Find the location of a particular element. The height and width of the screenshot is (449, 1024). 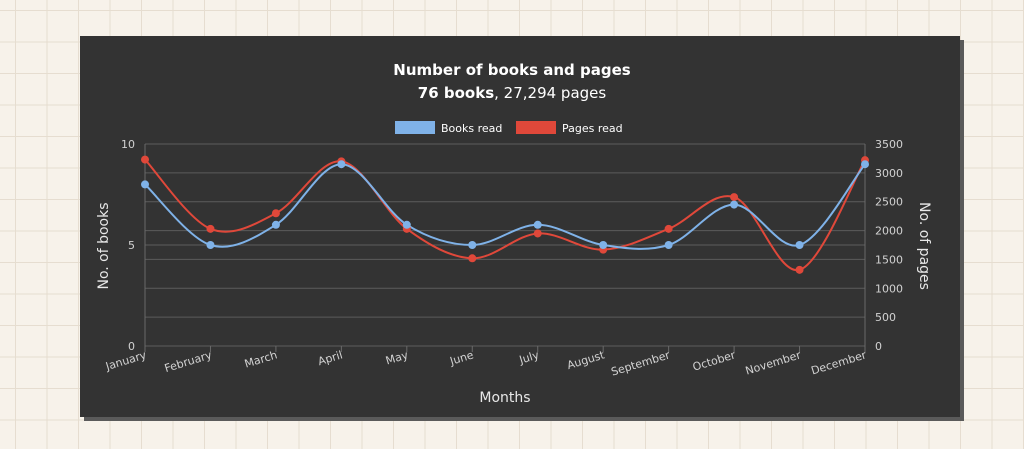

chart-title: Number of books and pages is located at coordinates (511, 70).